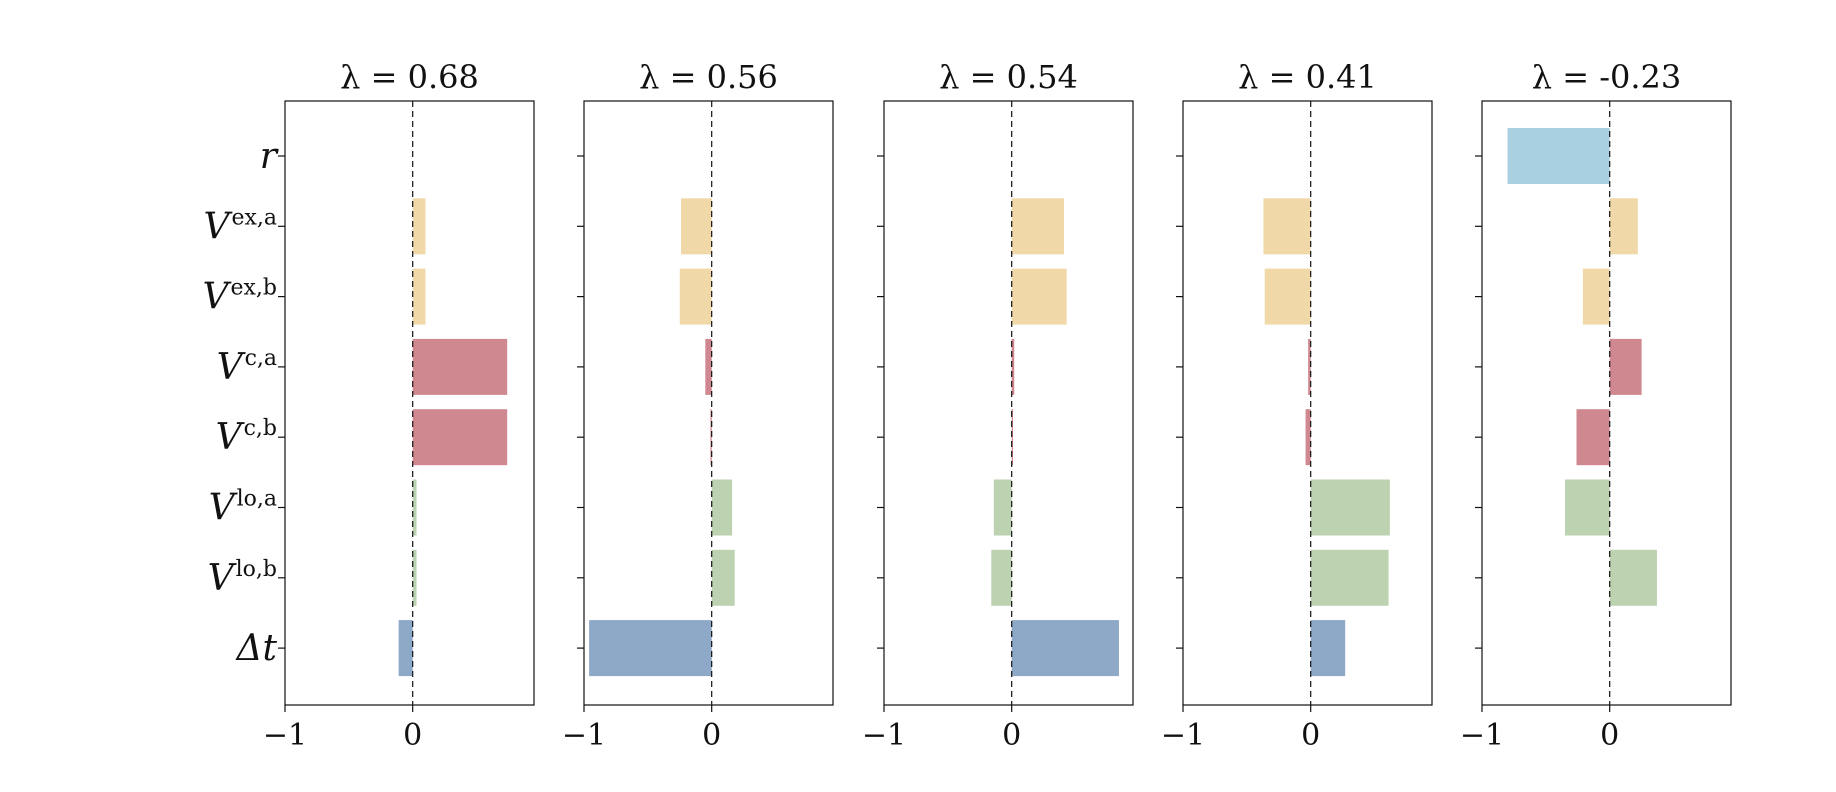 This screenshot has height=792, width=1836. Describe the element at coordinates (1008, 77) in the screenshot. I see `panel-title: λ = 0.54` at that location.